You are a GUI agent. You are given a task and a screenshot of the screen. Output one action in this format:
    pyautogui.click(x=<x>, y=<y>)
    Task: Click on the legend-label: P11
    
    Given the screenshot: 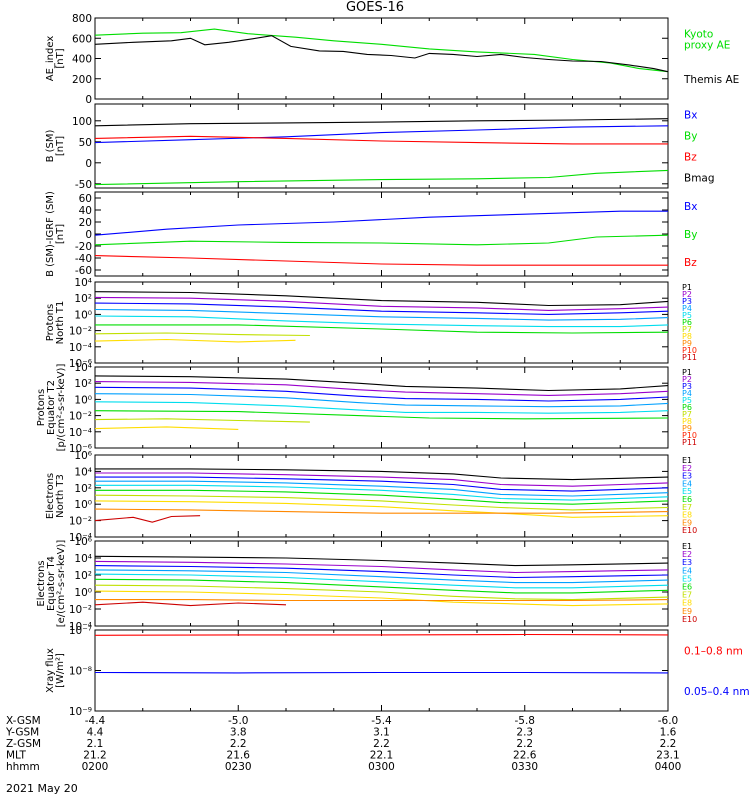 What is the action you would take?
    pyautogui.click(x=689, y=442)
    